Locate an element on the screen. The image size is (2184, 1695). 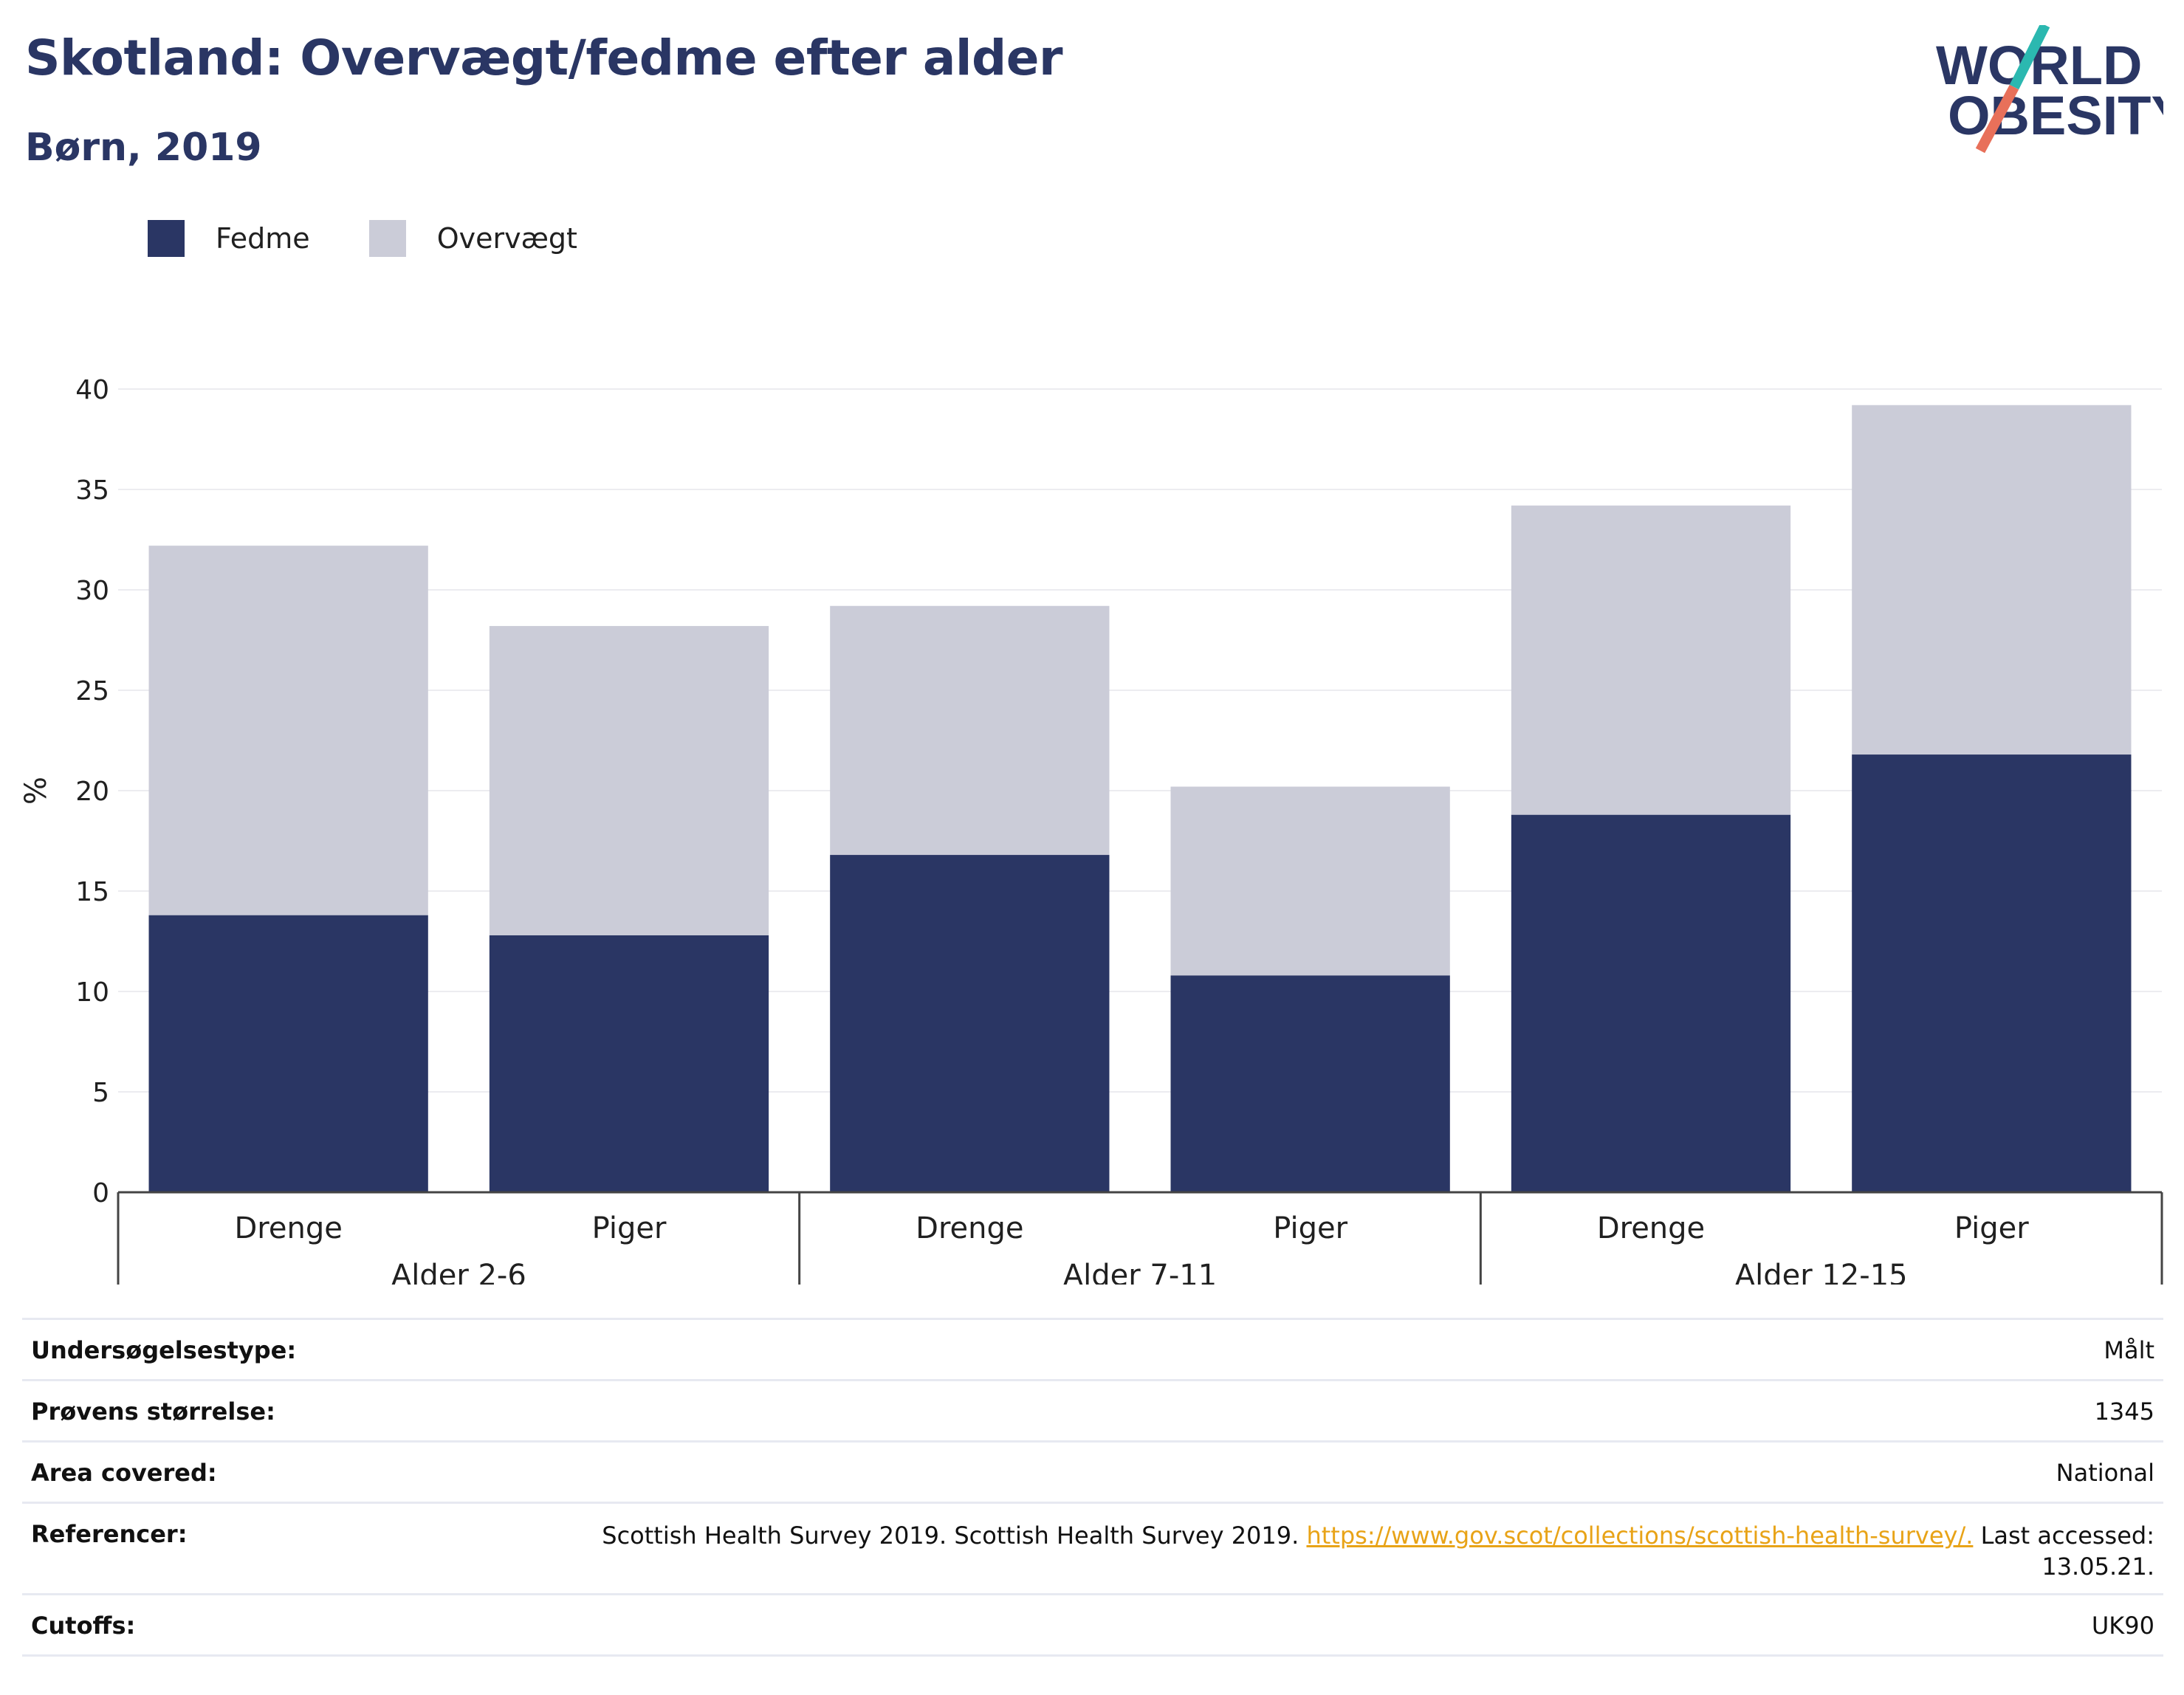
legend-swatch-fedme is located at coordinates (167, 238).